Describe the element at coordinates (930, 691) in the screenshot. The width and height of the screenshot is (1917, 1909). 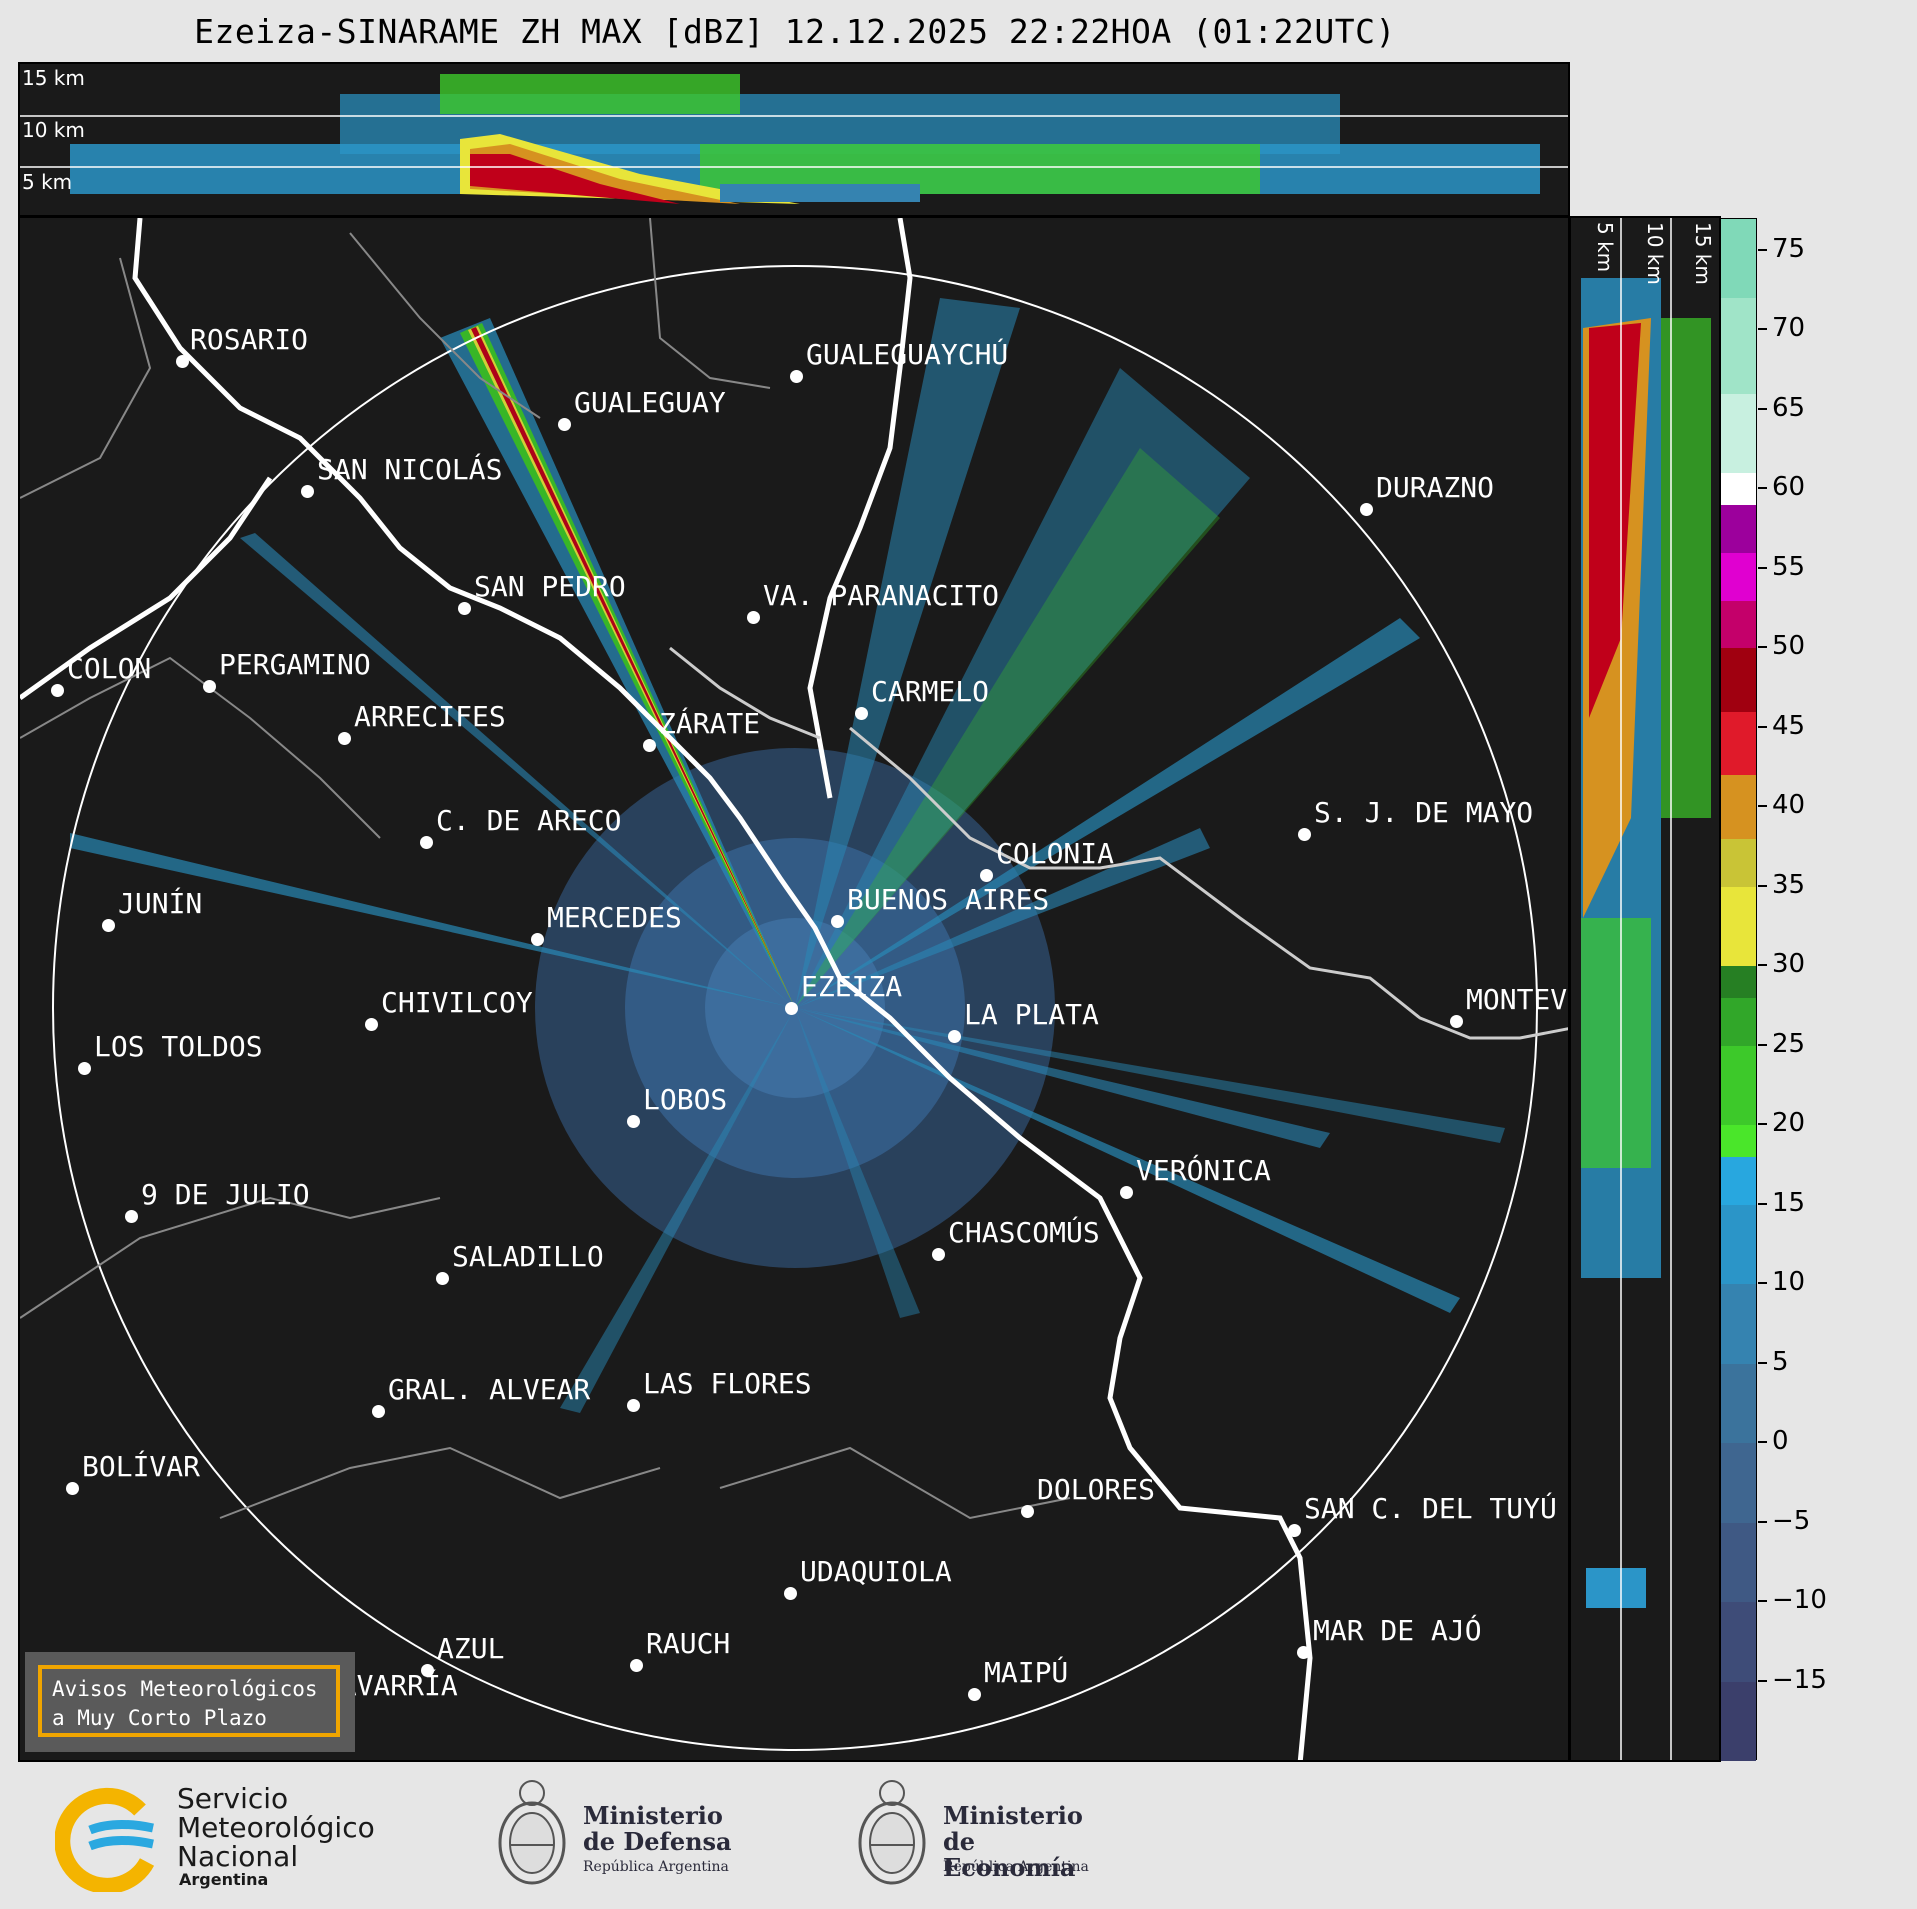
I see `city-label: CARMELO` at that location.